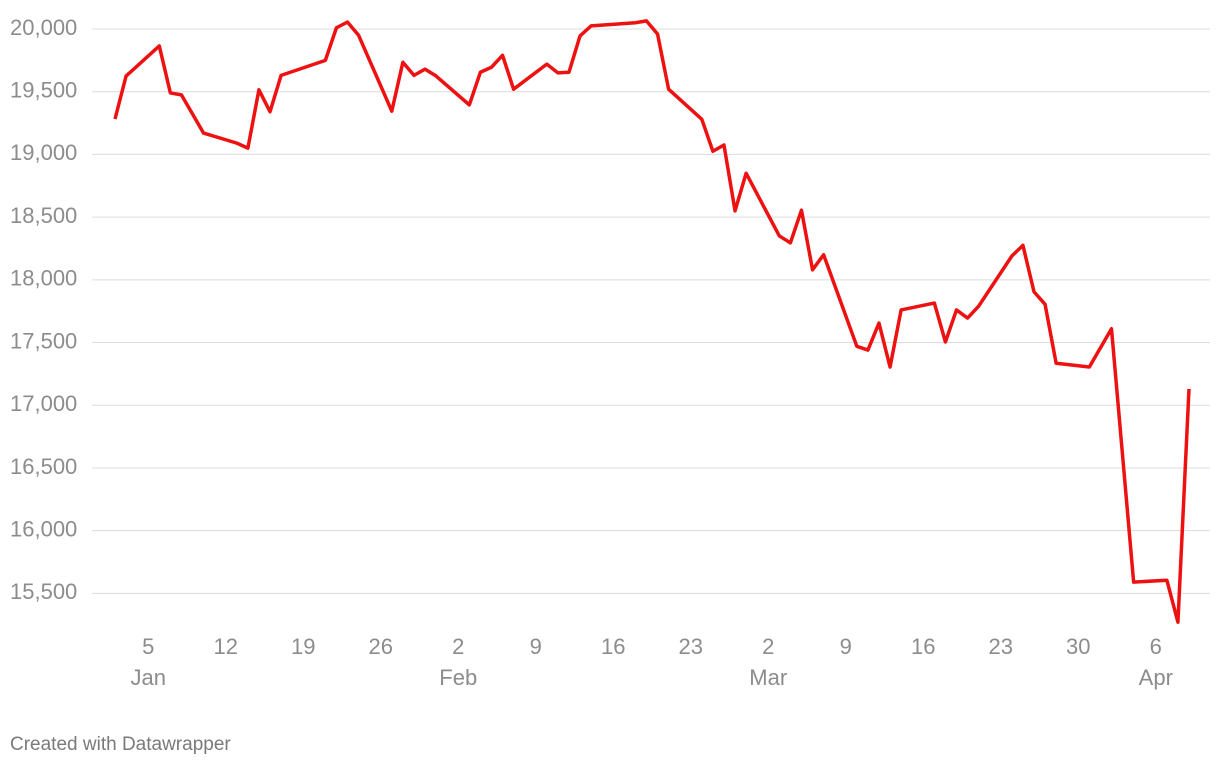 Image resolution: width=1220 pixels, height=768 pixels. I want to click on x-tick-label: 26, so click(380, 646).